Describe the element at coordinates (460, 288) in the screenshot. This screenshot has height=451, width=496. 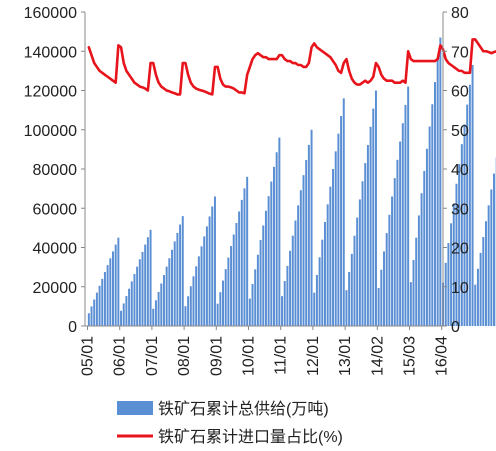
I see `right-tick-label: 10` at that location.